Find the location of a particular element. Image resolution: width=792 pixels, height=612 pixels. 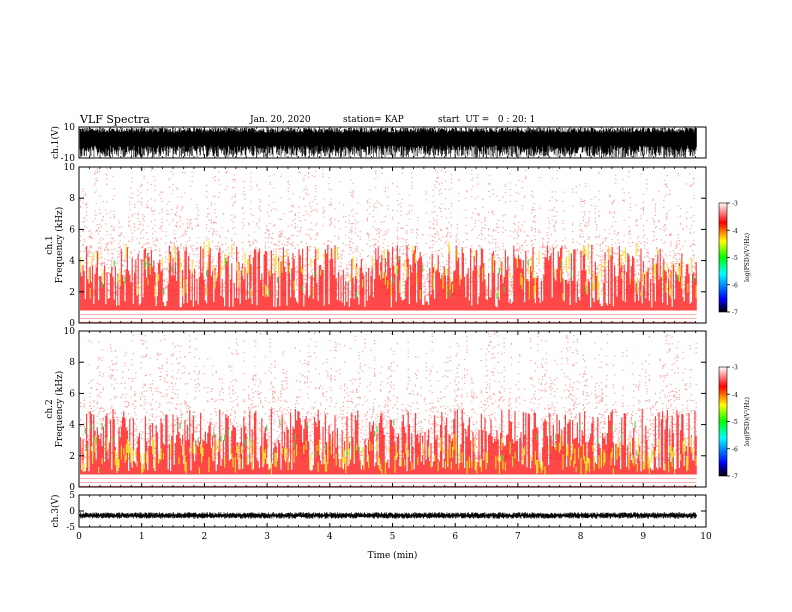

date-label: Jan. 20, 2020 is located at coordinates (280, 120).